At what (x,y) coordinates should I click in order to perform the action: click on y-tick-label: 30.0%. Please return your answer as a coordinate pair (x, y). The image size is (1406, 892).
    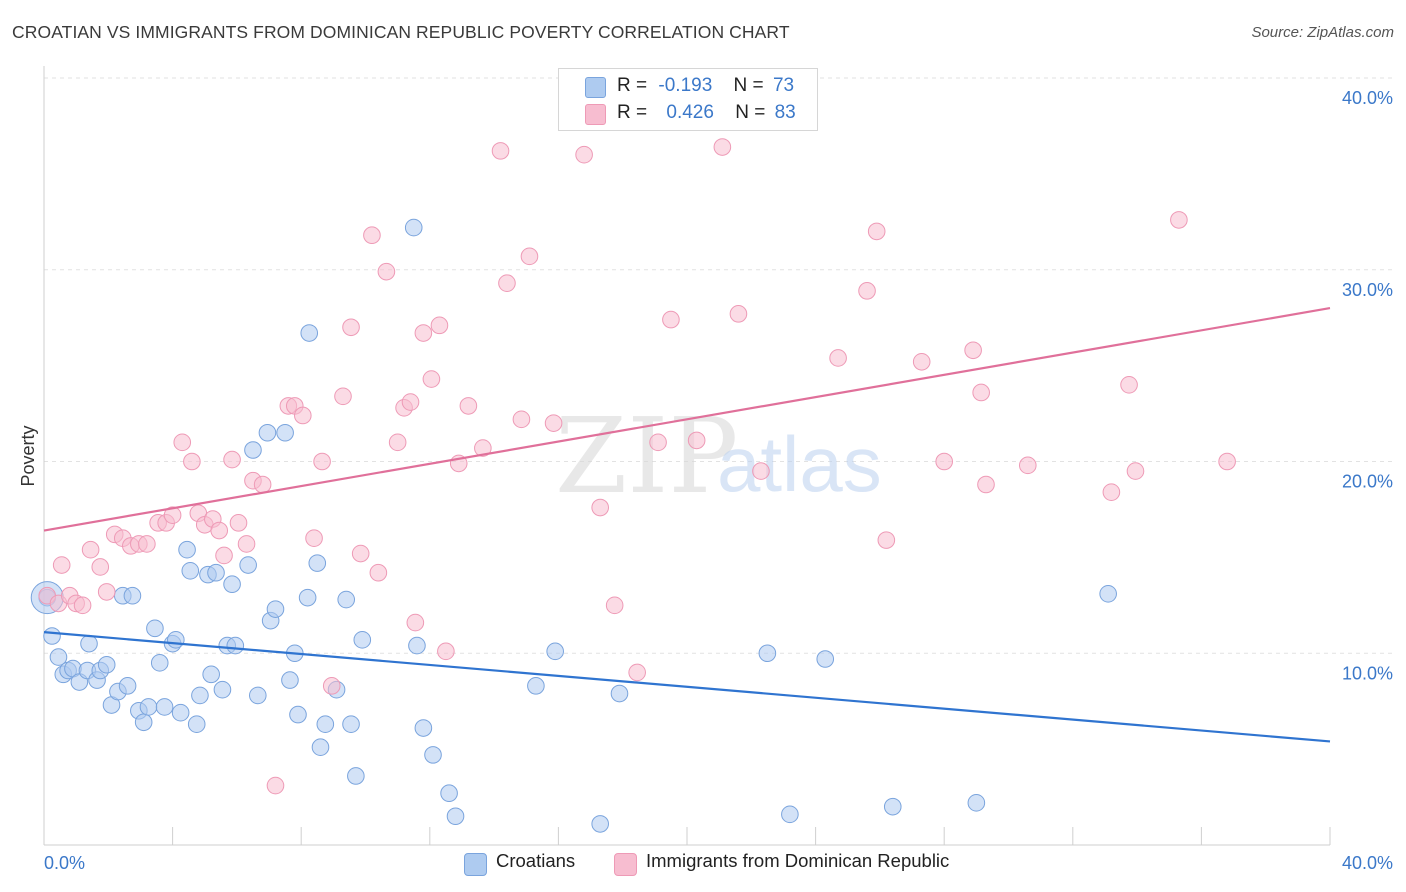
    Looking at the image, I should click on (1367, 290).